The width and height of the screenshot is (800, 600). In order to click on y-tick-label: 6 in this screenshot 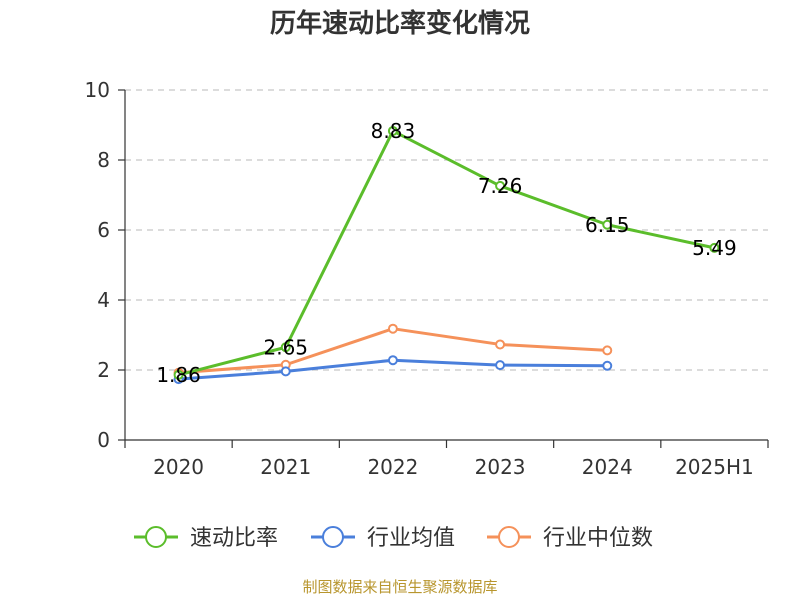, I will do `click(103, 230)`.